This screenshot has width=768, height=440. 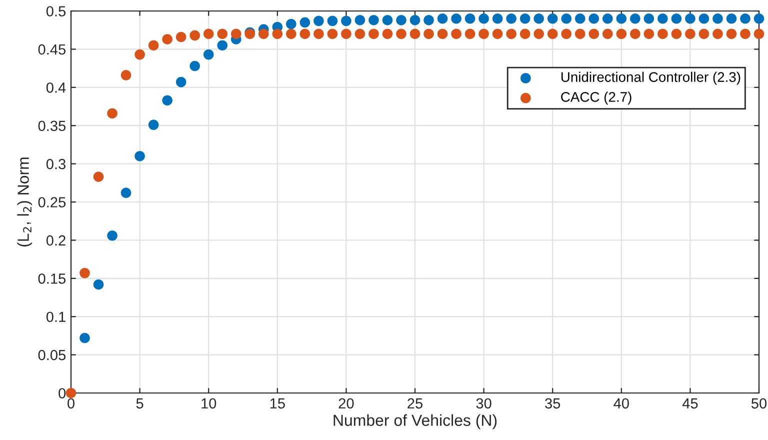 What do you see at coordinates (690, 403) in the screenshot?
I see `x-tick-label: 45` at bounding box center [690, 403].